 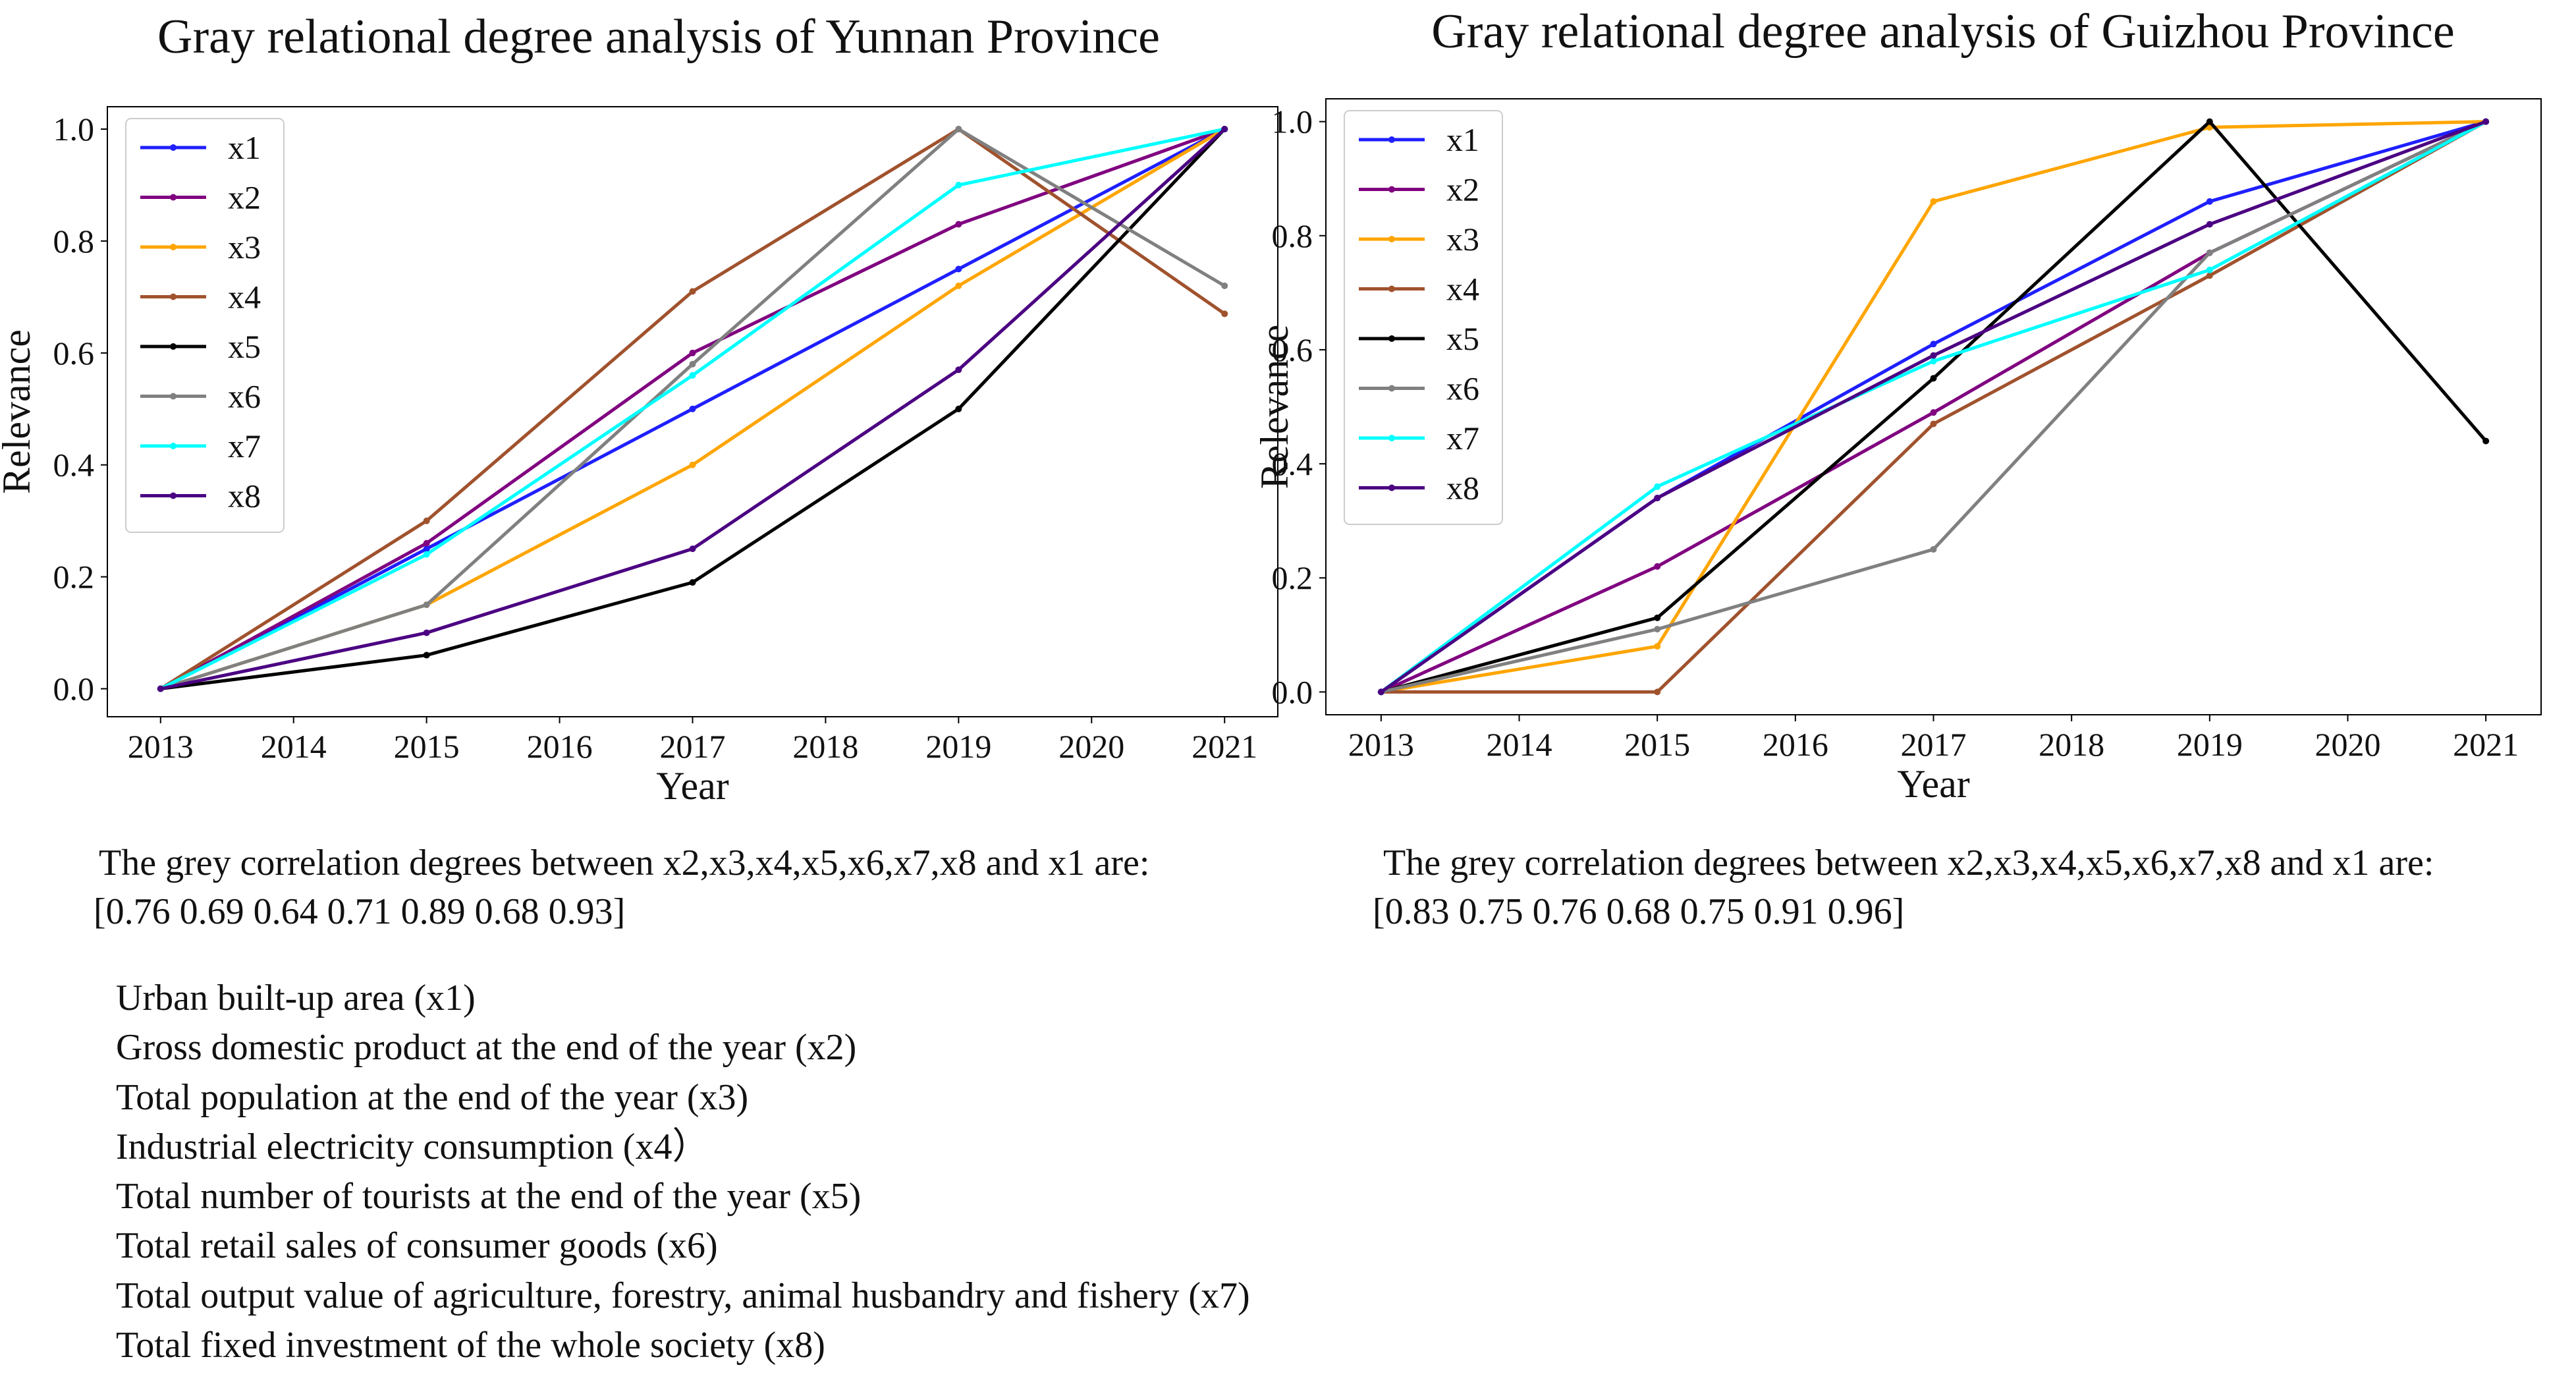 What do you see at coordinates (244, 247) in the screenshot?
I see `legend-label-x3: x3` at bounding box center [244, 247].